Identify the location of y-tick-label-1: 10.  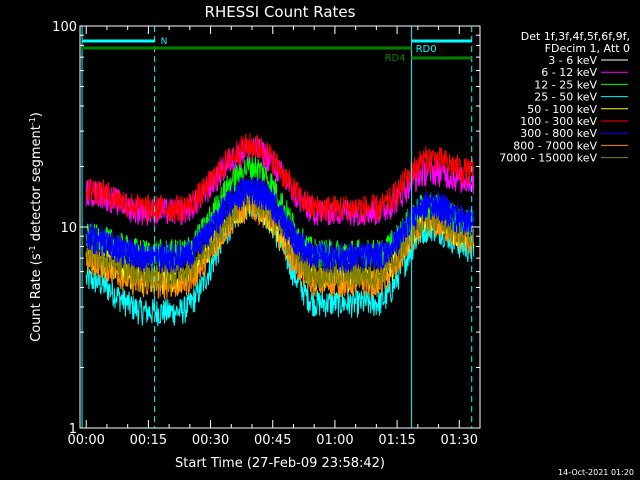
(68, 228).